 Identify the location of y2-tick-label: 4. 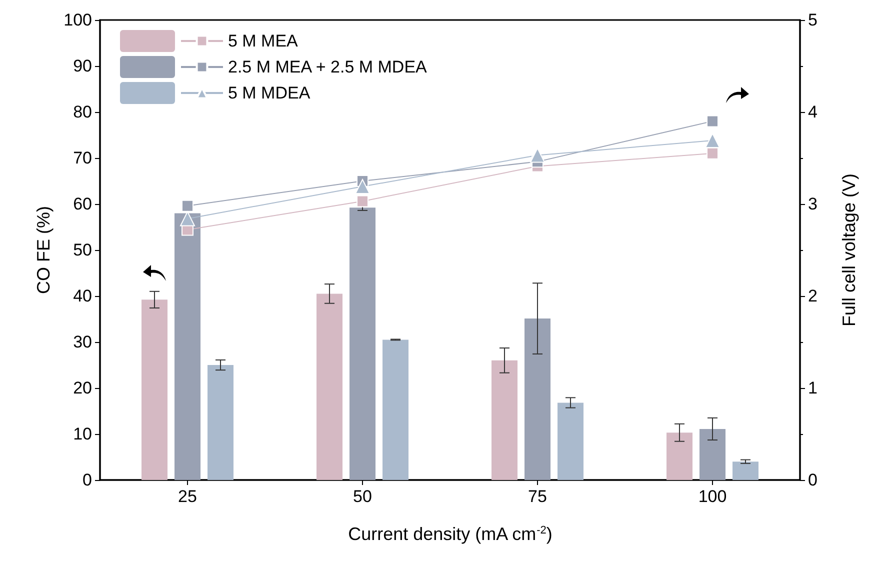
(813, 112).